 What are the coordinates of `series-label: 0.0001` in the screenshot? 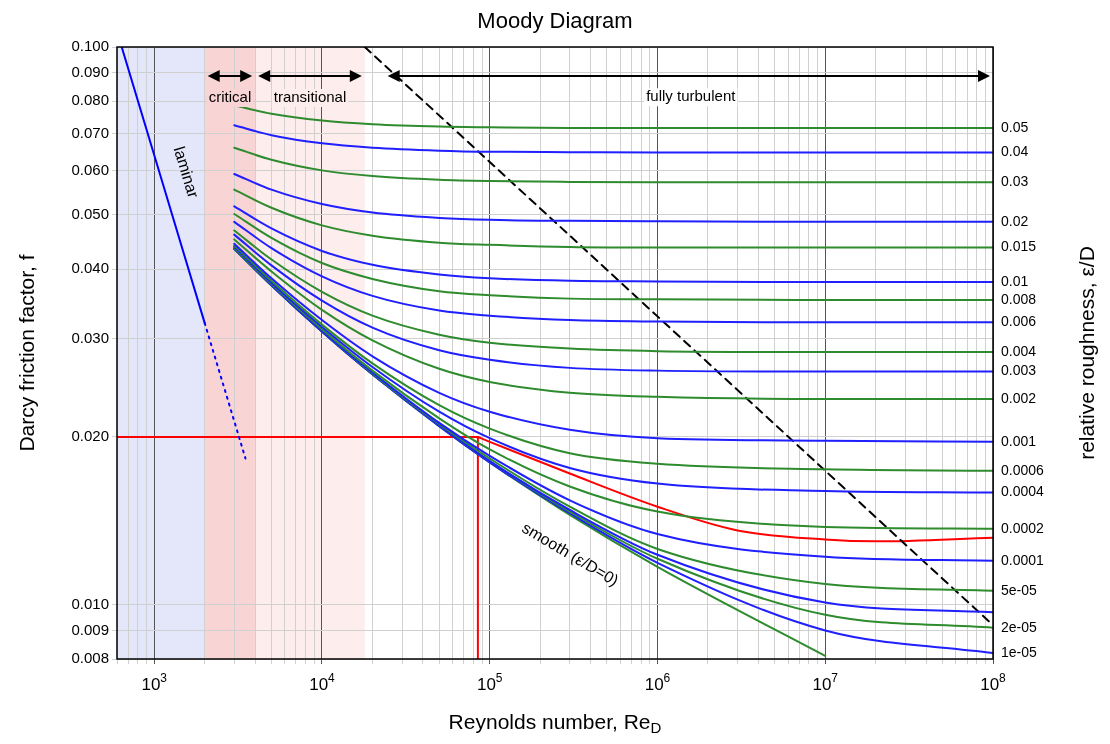 It's located at (1023, 559).